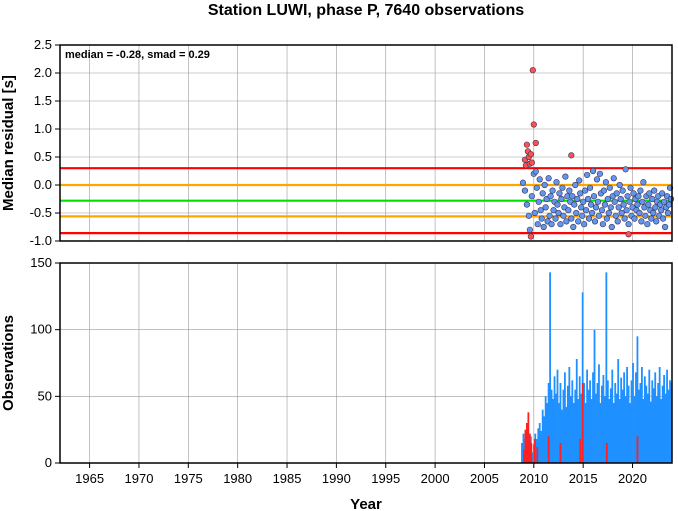  I want to click on observations-y-tick-label: 150, so click(41, 262).